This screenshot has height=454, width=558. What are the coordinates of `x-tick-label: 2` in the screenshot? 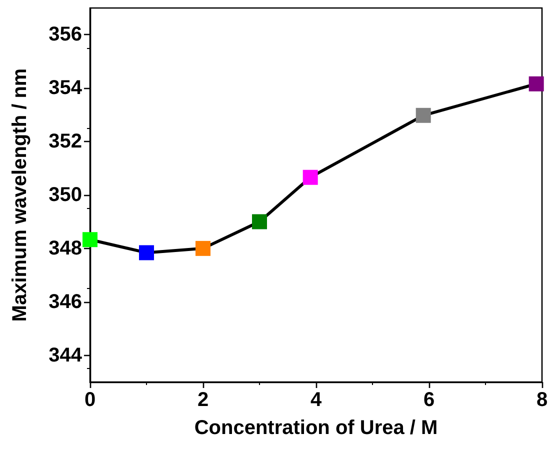 It's located at (203, 400).